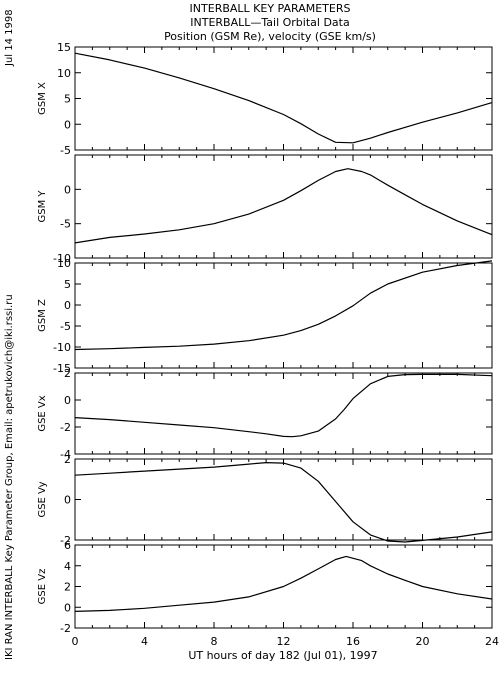 The height and width of the screenshot is (684, 504). I want to click on y-tick-label: 4, so click(67, 566).